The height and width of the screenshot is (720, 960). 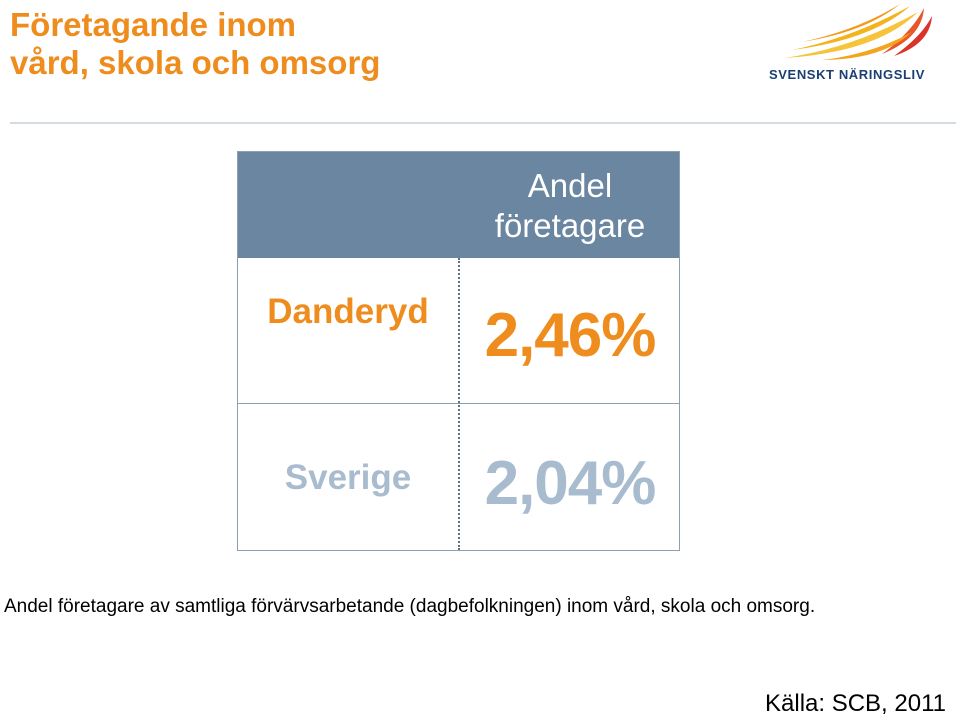 I want to click on title-line-1: Företagande inom, so click(x=153, y=24).